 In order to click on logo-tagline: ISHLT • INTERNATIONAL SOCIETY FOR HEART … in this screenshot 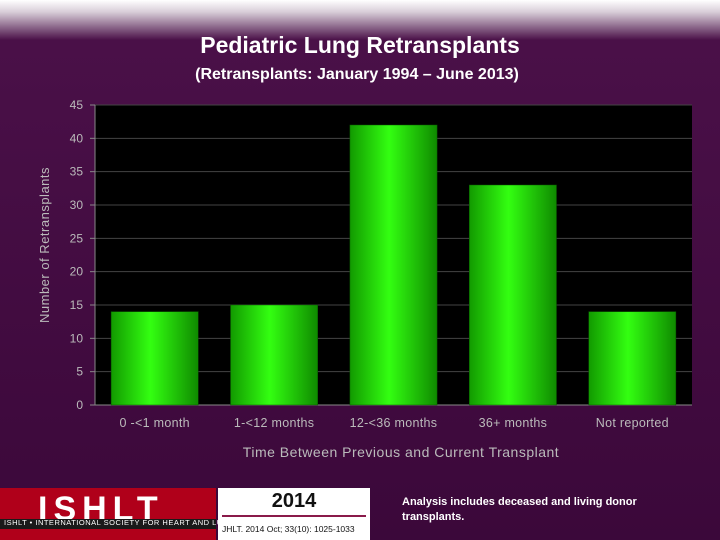, I will do `click(160, 522)`.